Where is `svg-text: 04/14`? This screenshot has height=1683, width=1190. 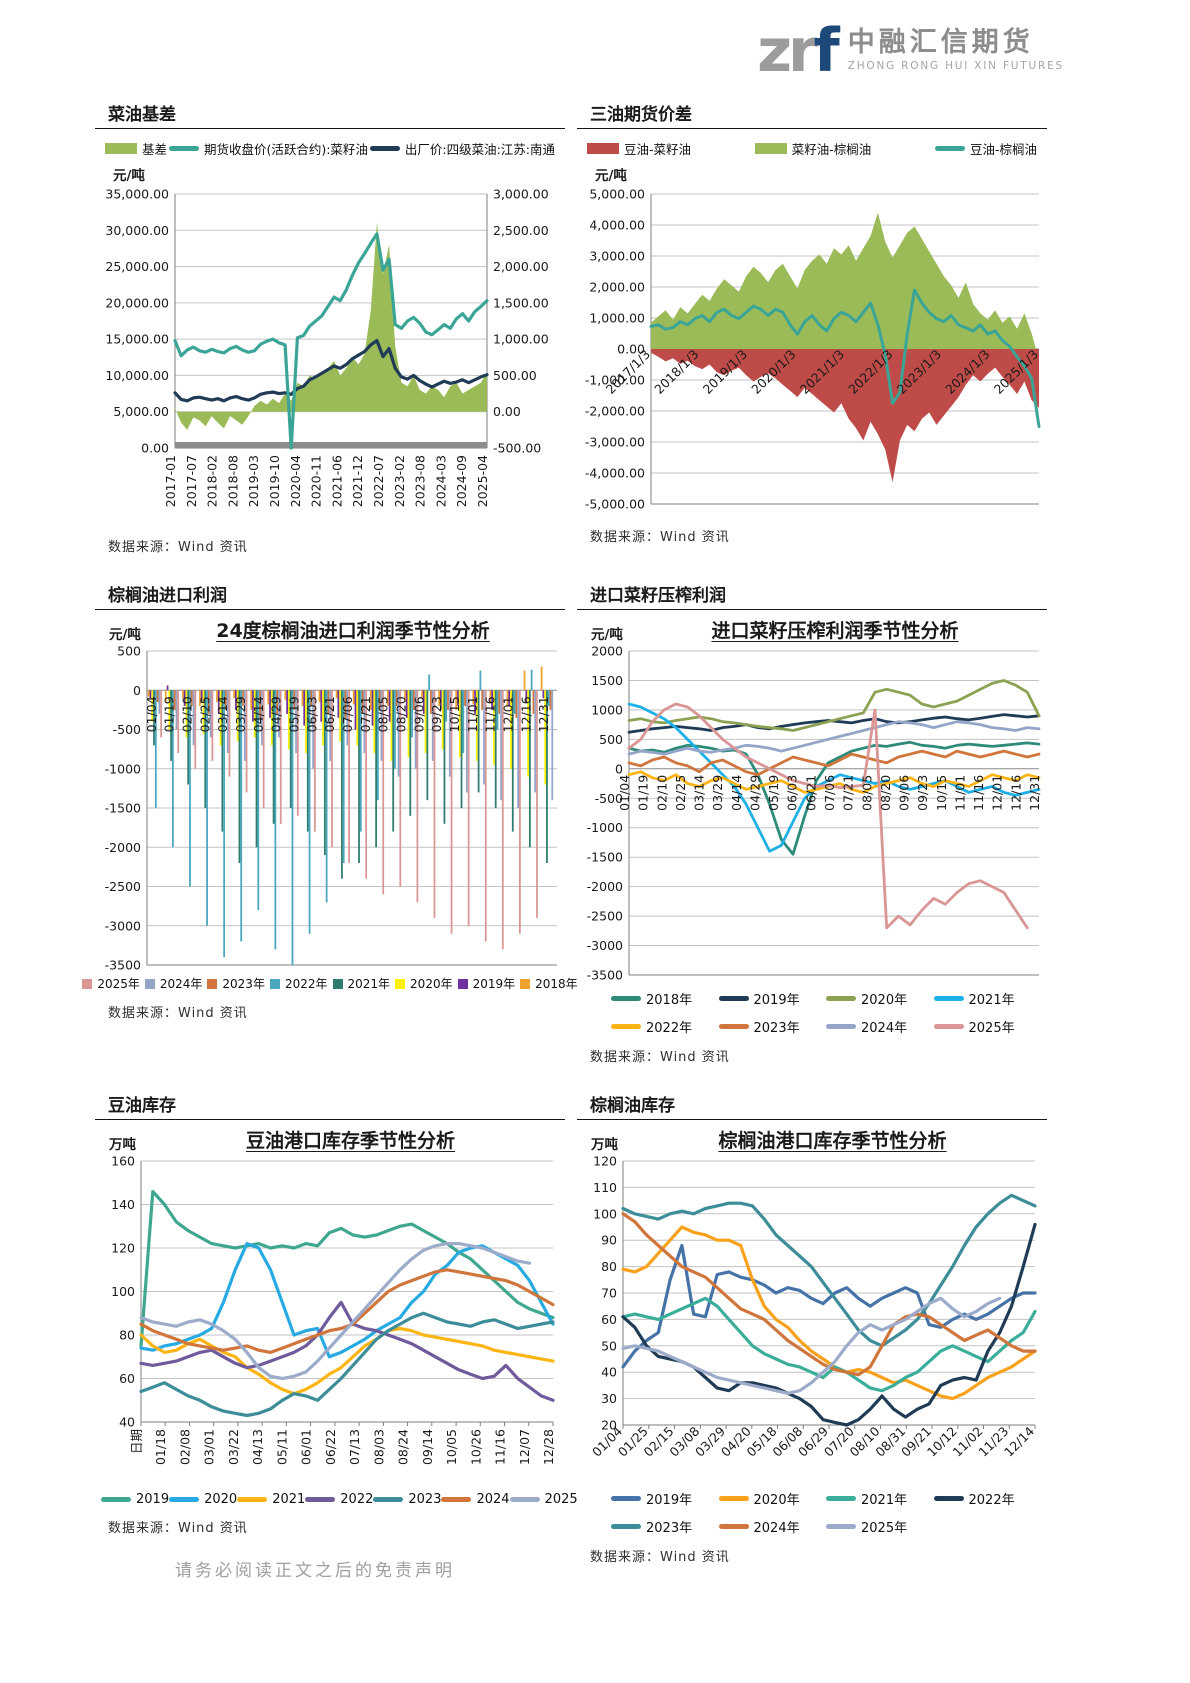 svg-text: 04/14 is located at coordinates (258, 714).